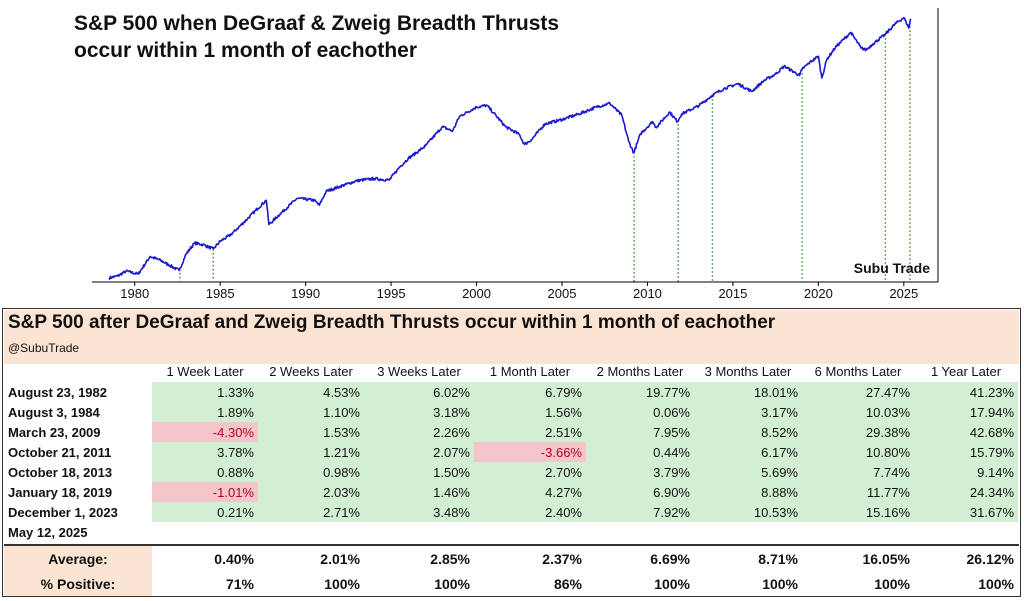 The width and height of the screenshot is (1024, 601). What do you see at coordinates (530, 371) in the screenshot?
I see `column-header: 1 Month Later` at bounding box center [530, 371].